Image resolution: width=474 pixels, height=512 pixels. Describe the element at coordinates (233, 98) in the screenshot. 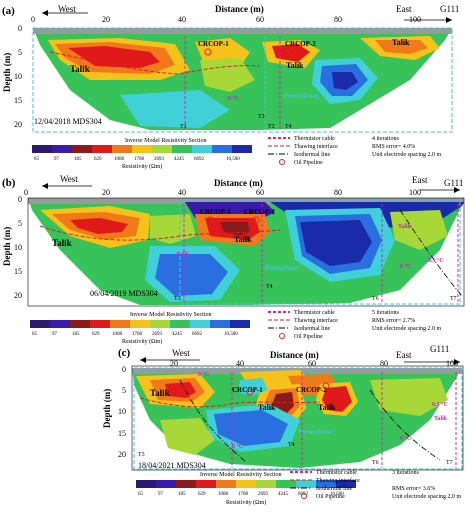

I see `panel-a-isotherm-label: 0 °C` at that location.